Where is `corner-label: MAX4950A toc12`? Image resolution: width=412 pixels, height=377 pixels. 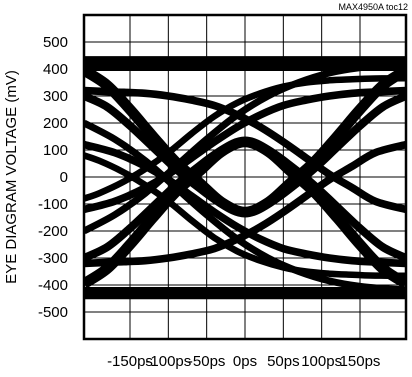
corner-label: MAX4950A toc12 is located at coordinates (373, 7).